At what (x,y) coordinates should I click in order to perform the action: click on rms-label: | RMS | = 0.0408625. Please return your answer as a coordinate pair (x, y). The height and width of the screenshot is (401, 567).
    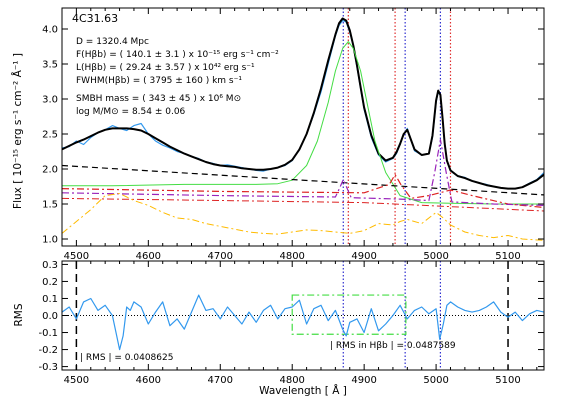
    Looking at the image, I should click on (126, 358).